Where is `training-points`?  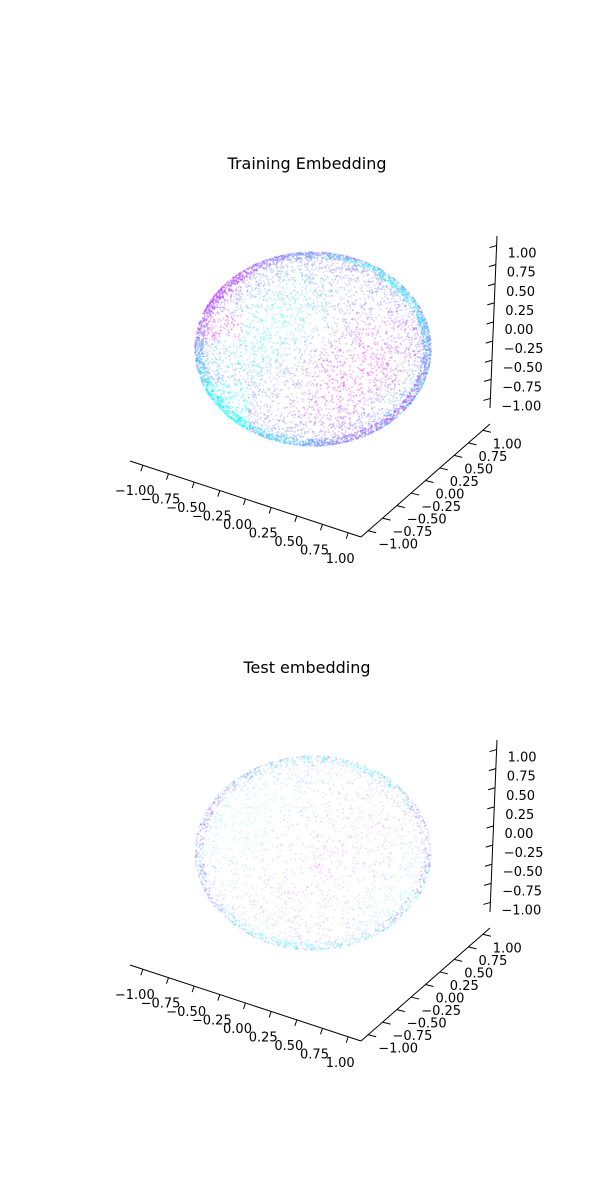 training-points is located at coordinates (313, 349).